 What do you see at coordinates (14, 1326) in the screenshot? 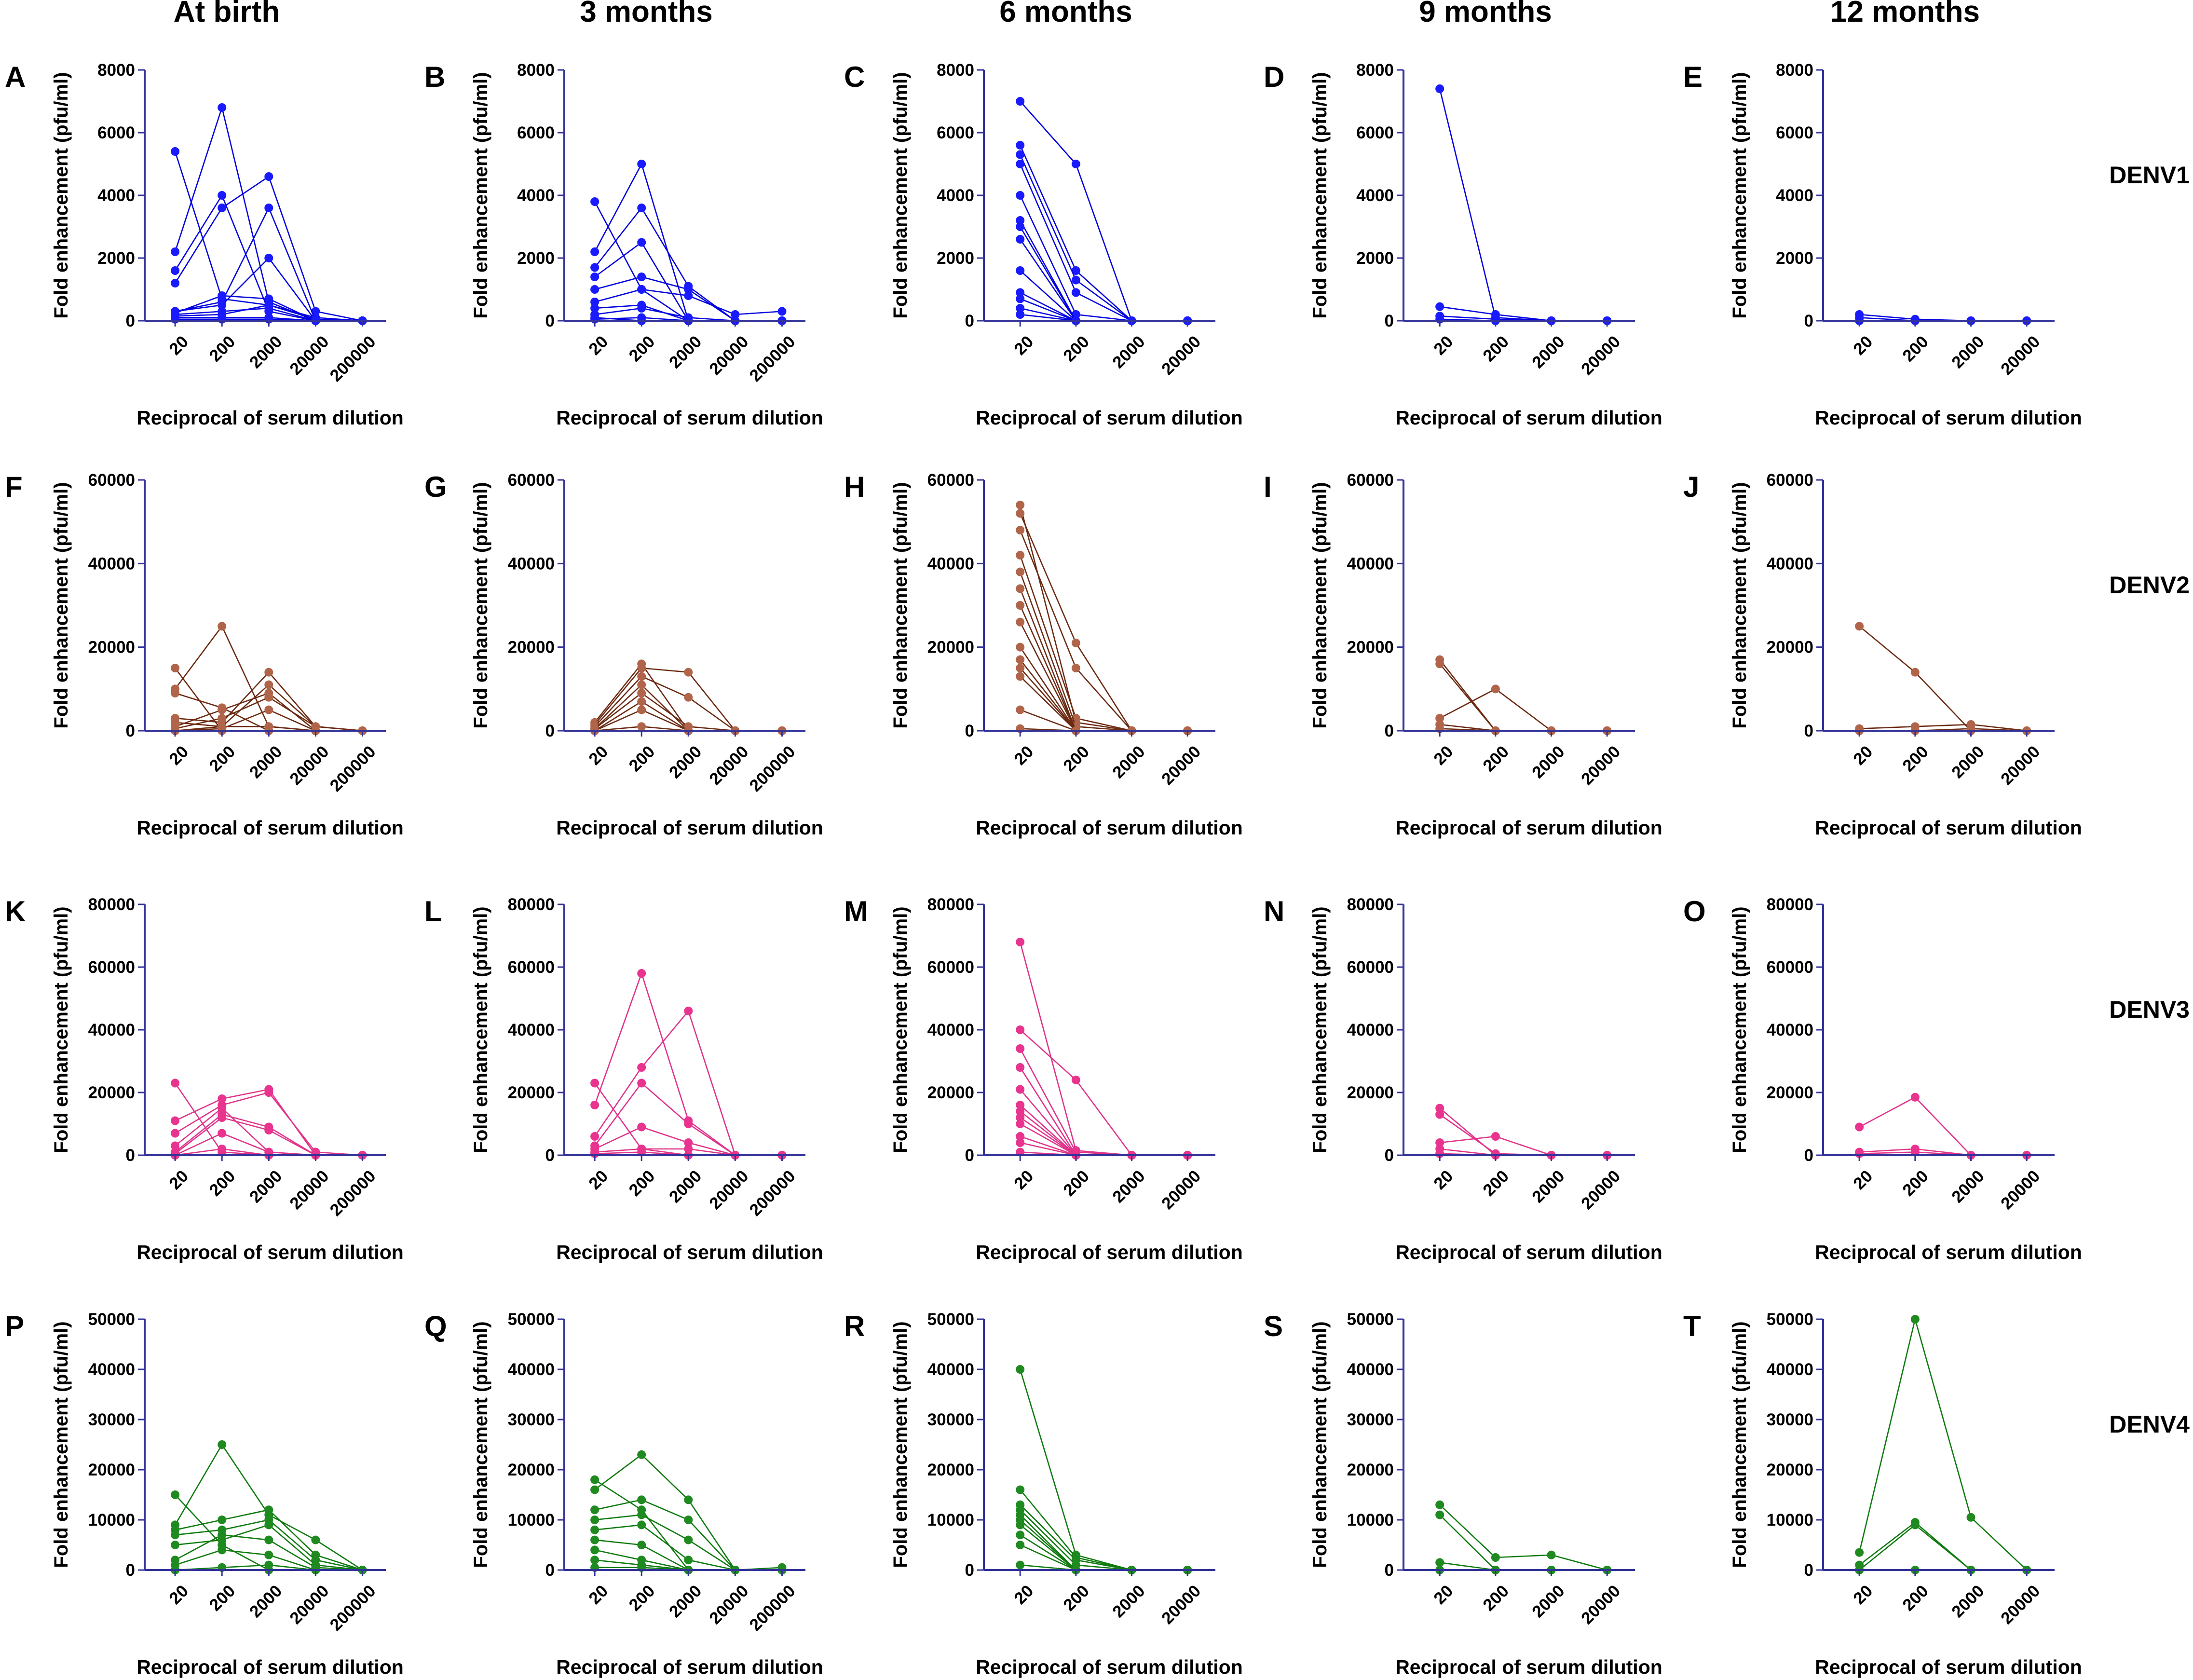
I see `panel-letter: P` at bounding box center [14, 1326].